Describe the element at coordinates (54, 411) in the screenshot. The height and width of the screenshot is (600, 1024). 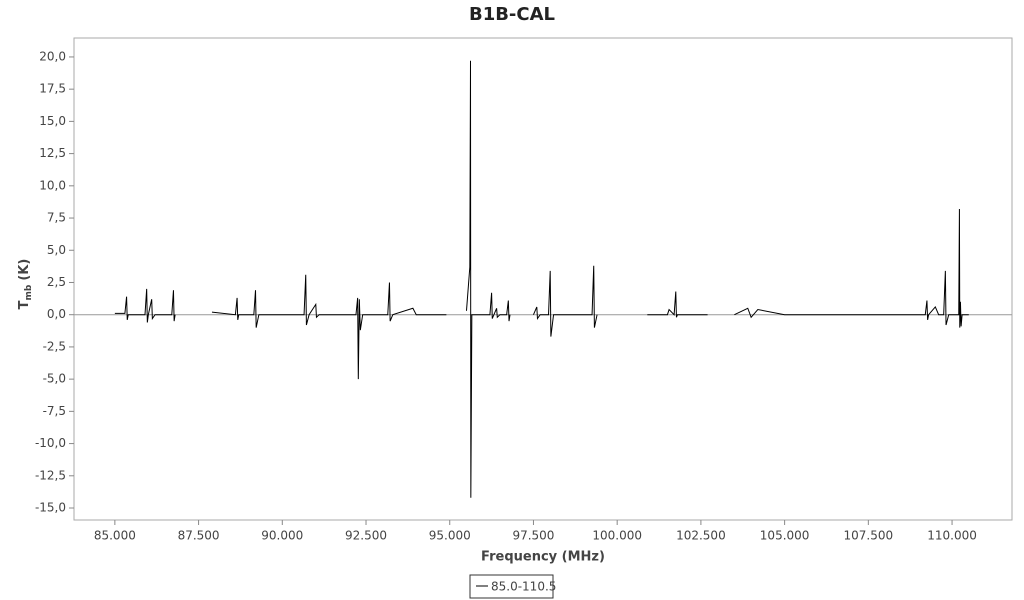
I see `y-tick-label: -7,5` at that location.